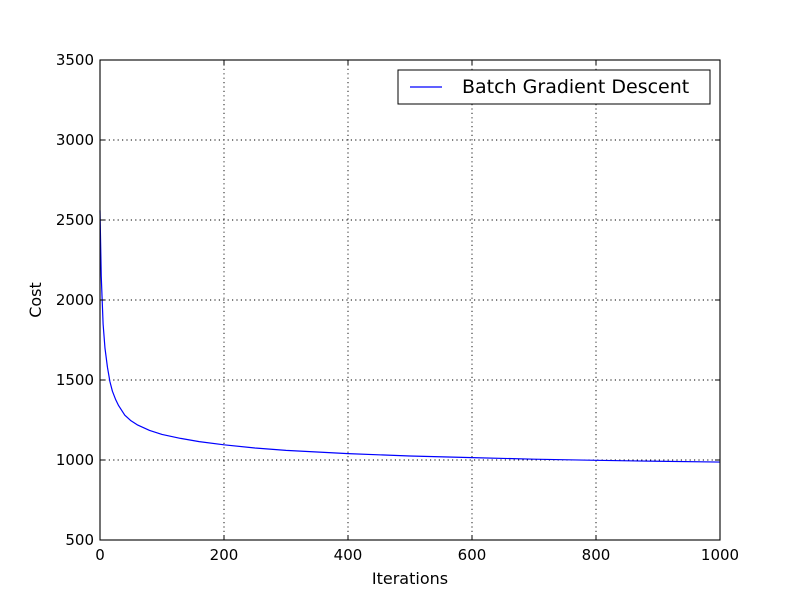  I want to click on x-tick-label-1000: 1000, so click(720, 555).